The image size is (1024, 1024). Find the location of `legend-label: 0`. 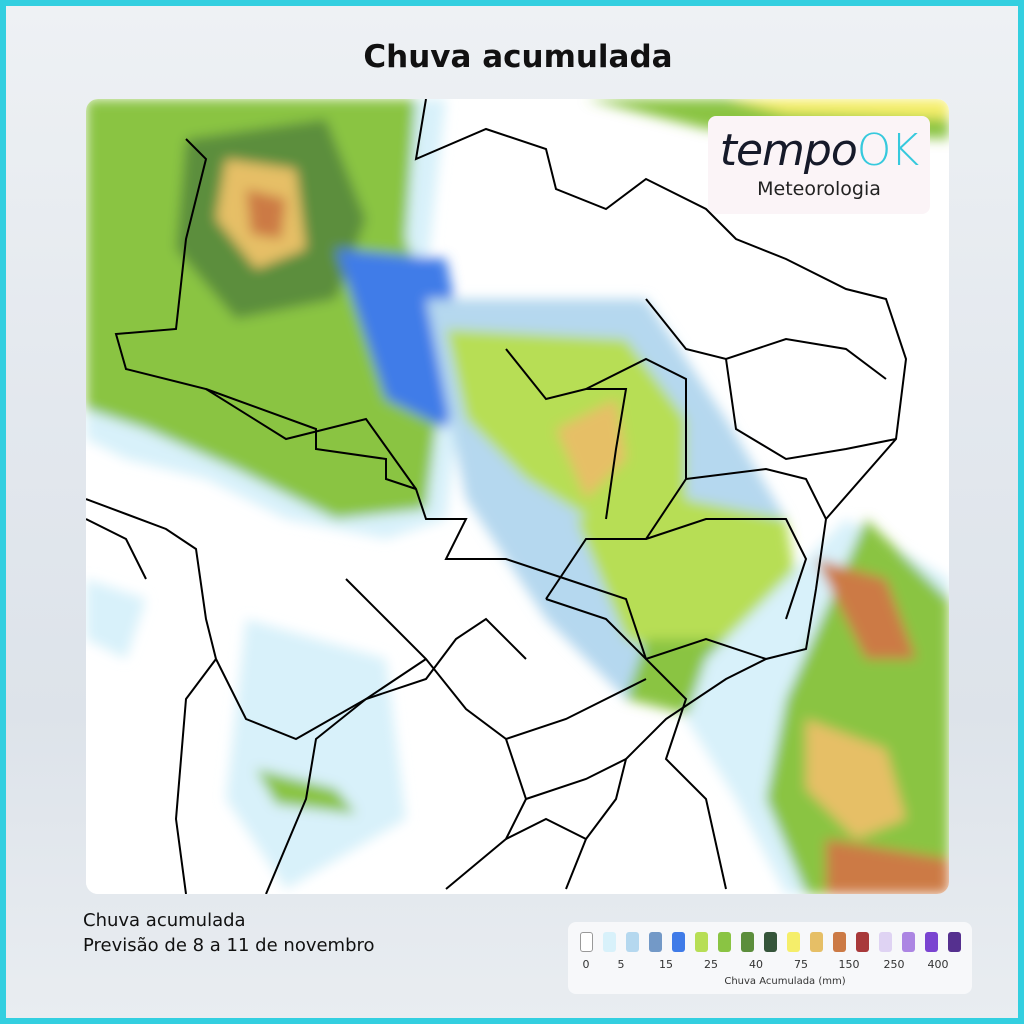

legend-label: 0 is located at coordinates (586, 964).